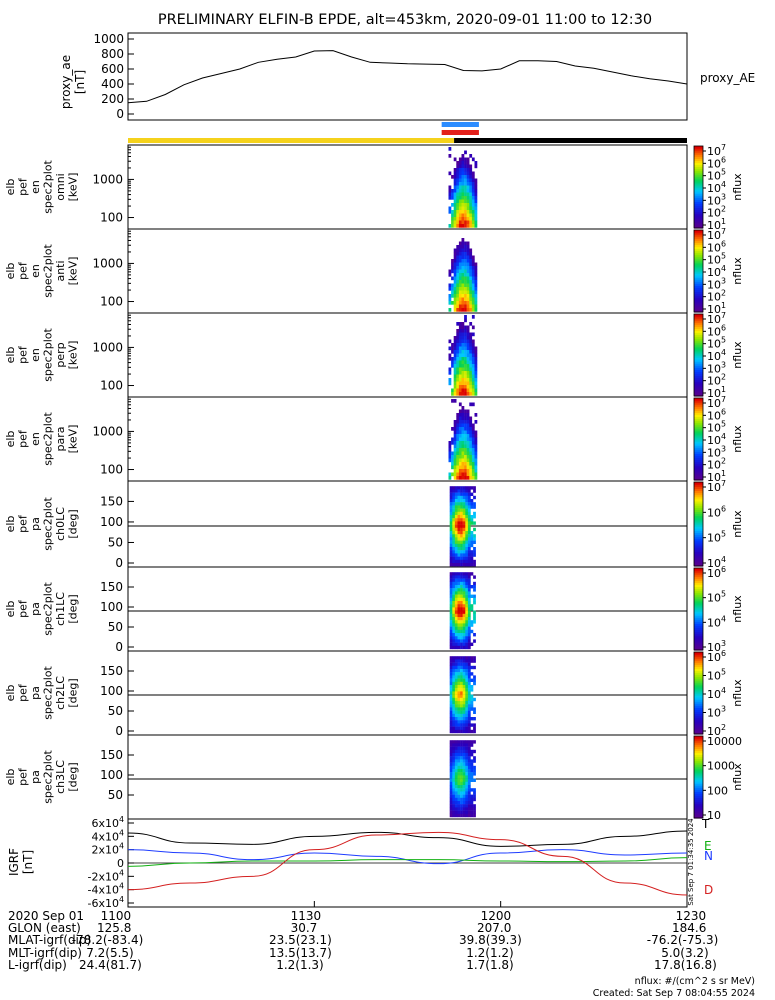 The image size is (775, 1000). What do you see at coordinates (112, 54) in the screenshot?
I see `ae-ytick-label: 800` at bounding box center [112, 54].